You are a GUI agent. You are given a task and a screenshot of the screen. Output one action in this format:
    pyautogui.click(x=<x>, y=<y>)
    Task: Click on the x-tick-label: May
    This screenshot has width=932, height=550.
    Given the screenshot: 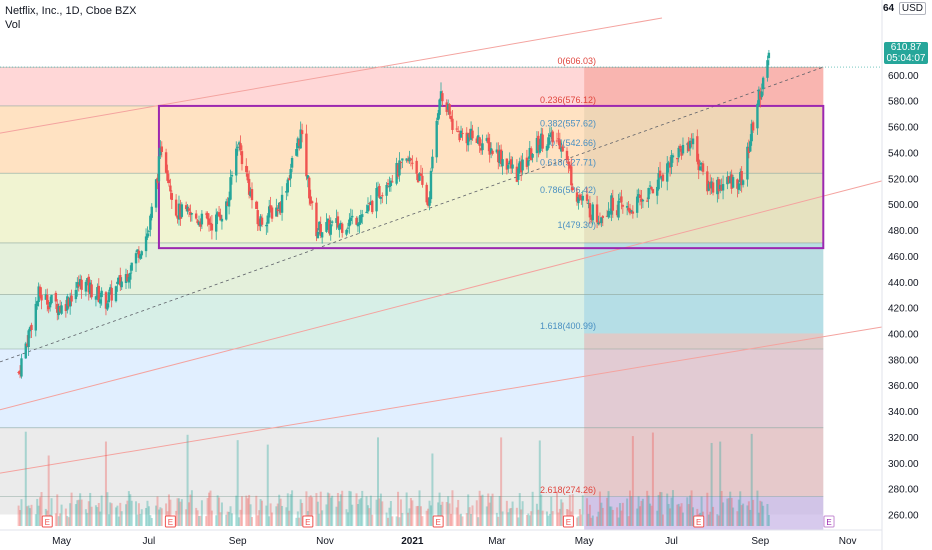 What is the action you would take?
    pyautogui.click(x=61, y=541)
    